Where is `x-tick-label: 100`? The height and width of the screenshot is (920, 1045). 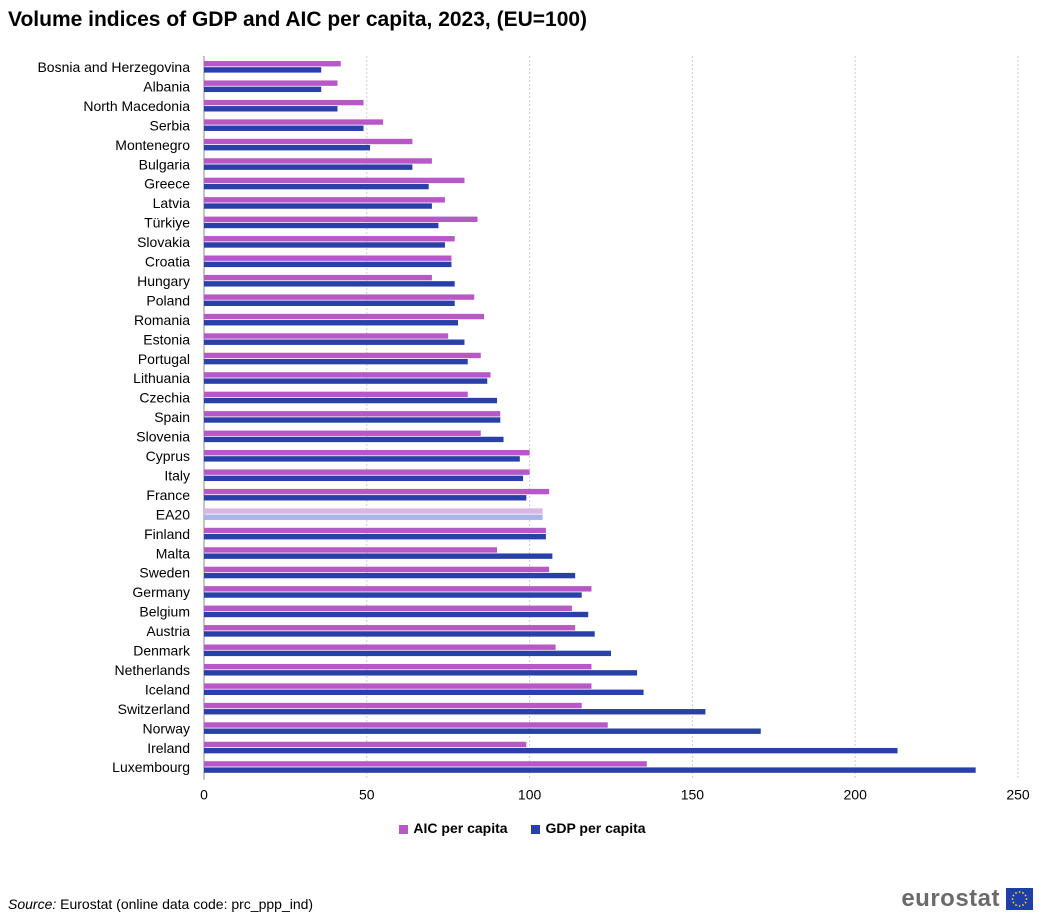
x-tick-label: 100 is located at coordinates (530, 795).